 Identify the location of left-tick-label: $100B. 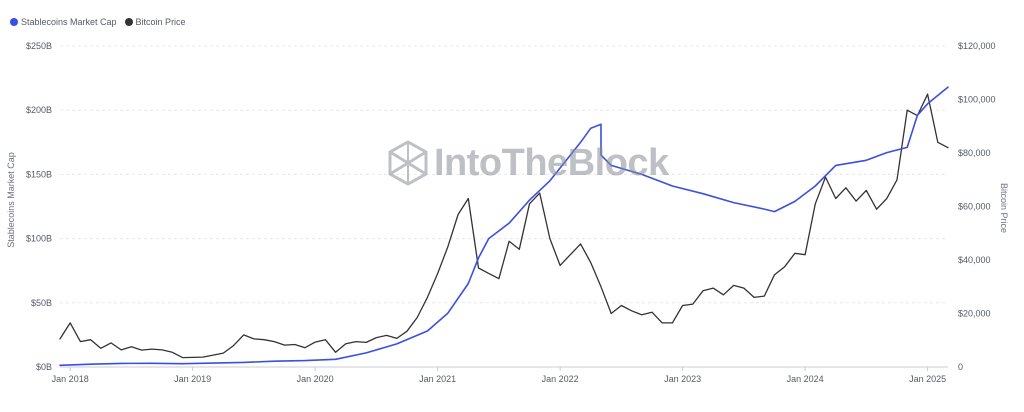
(39, 239).